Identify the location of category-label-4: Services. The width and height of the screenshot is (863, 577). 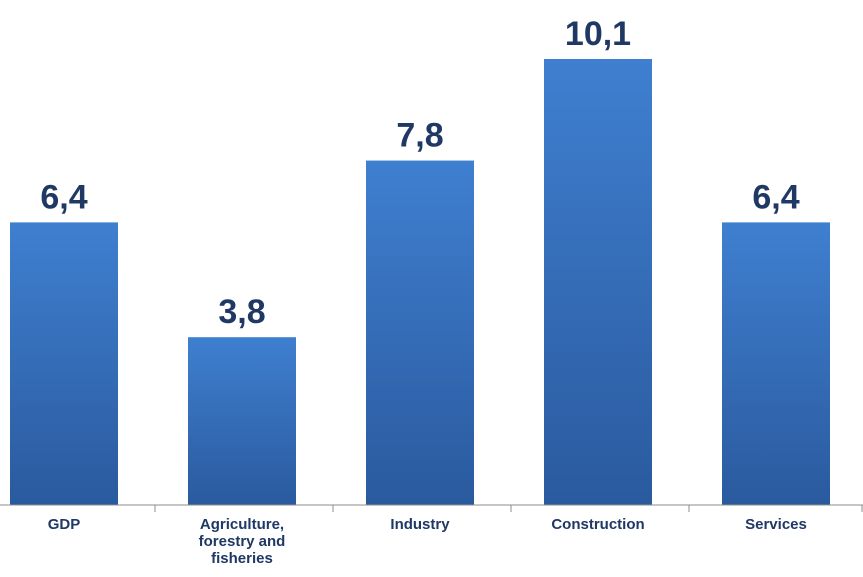
(776, 524).